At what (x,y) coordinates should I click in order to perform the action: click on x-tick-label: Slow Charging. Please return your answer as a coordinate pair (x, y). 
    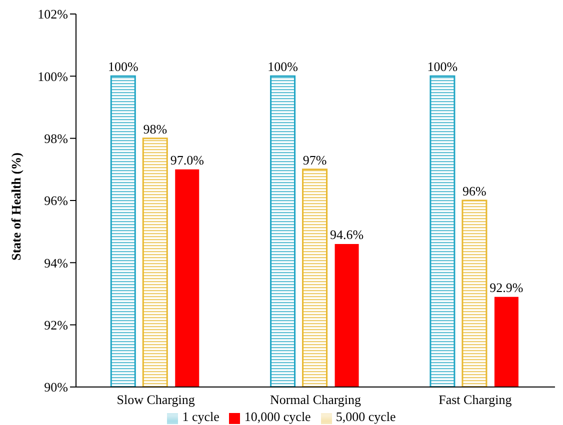
    Looking at the image, I should click on (156, 400).